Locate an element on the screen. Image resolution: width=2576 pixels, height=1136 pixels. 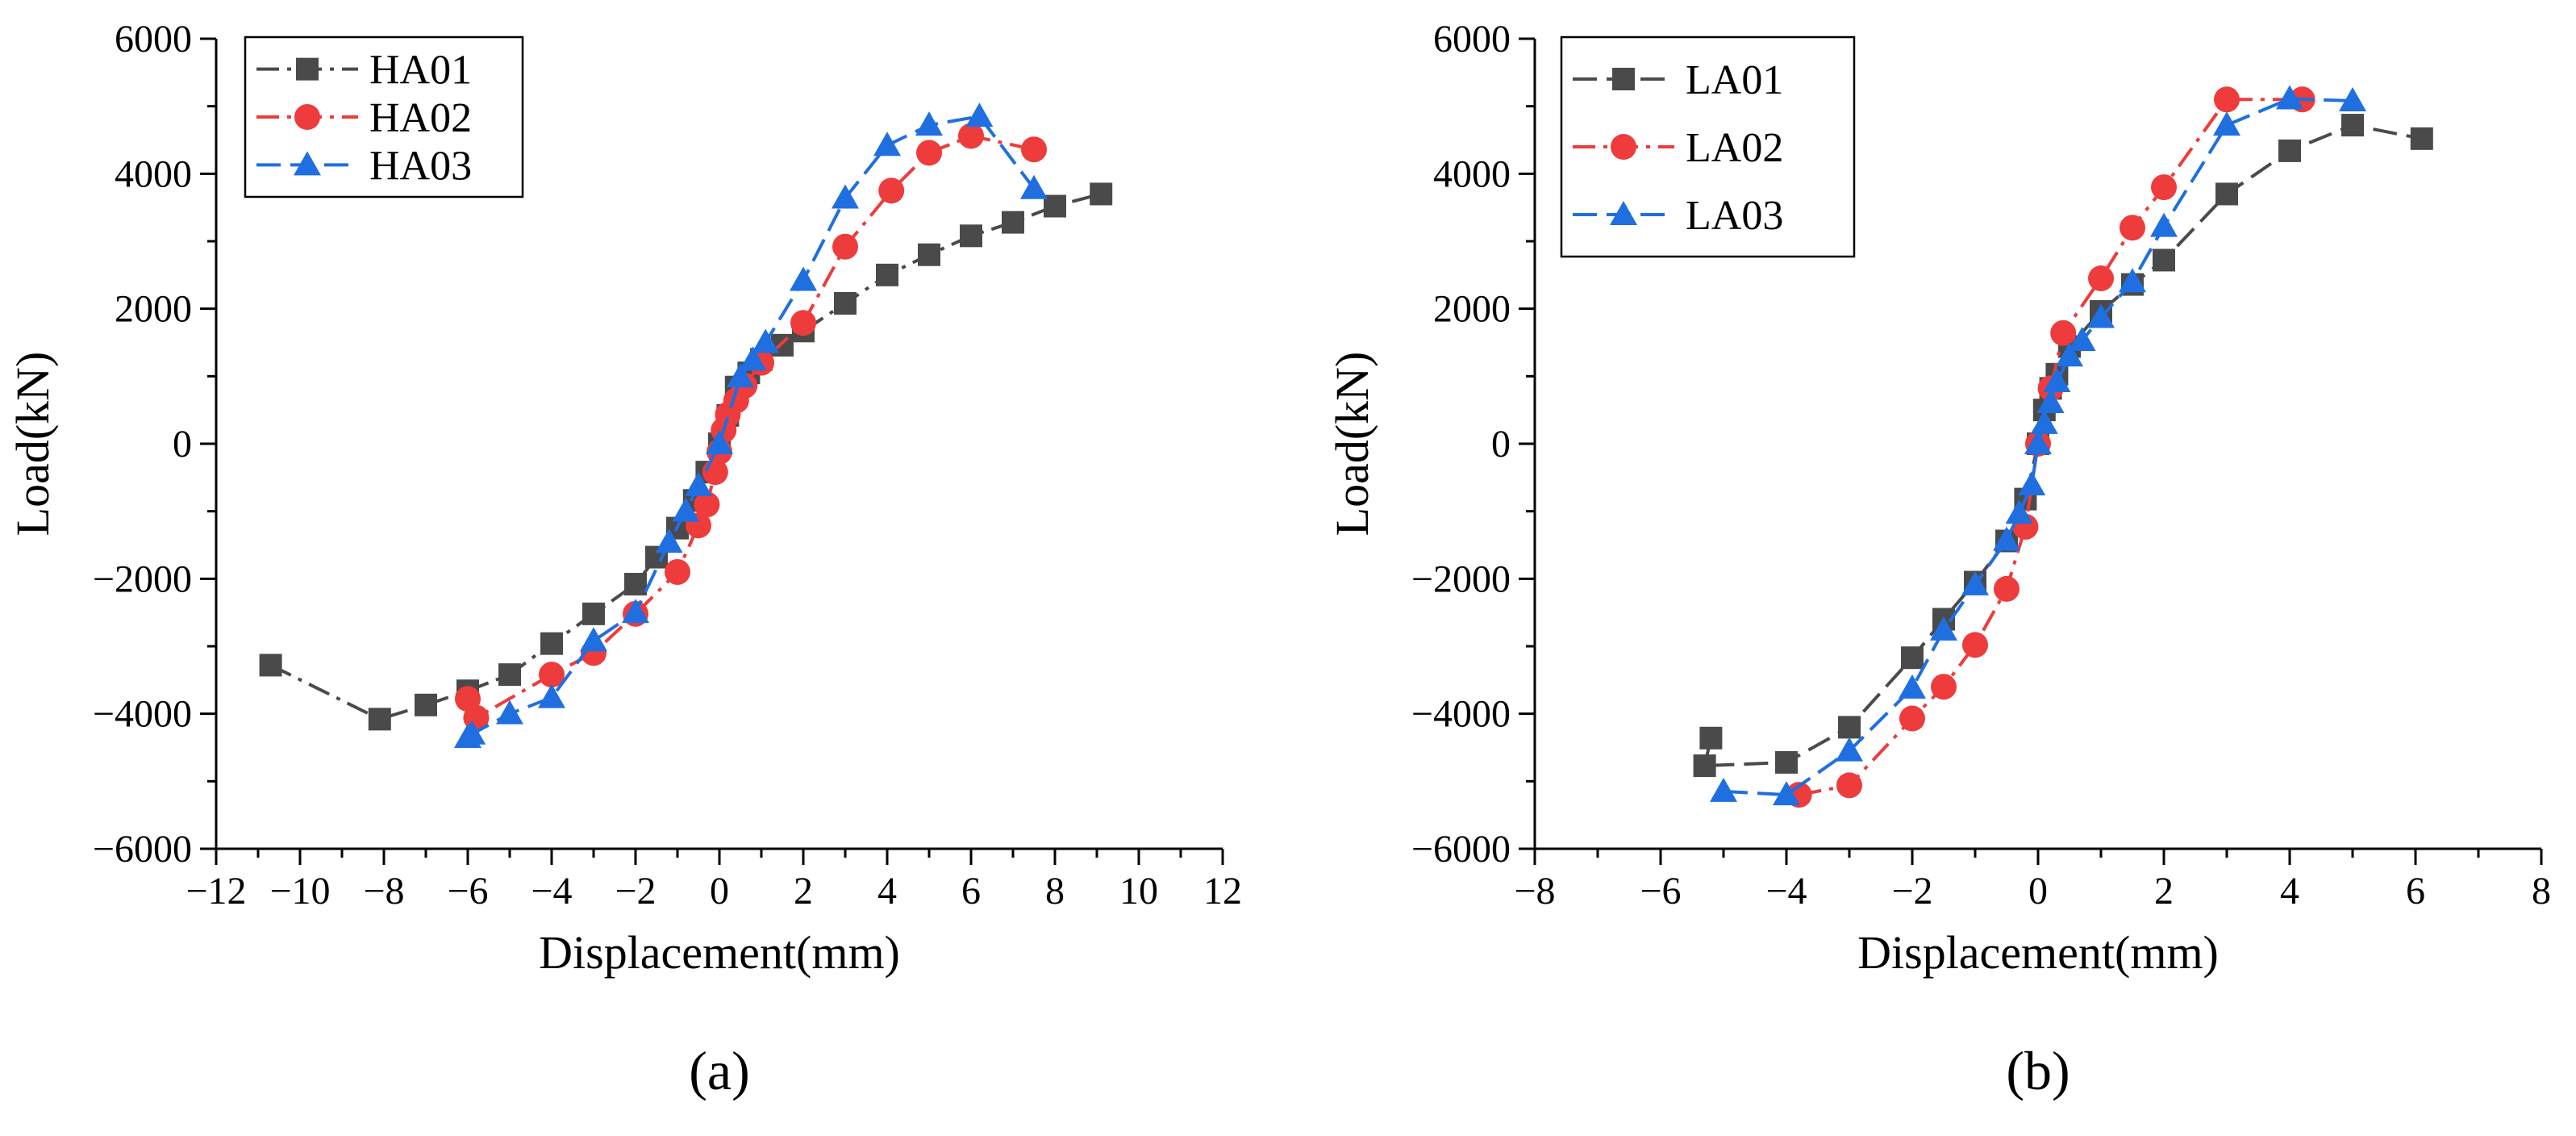
chart0-legend-marker-HA02 is located at coordinates (307, 117).